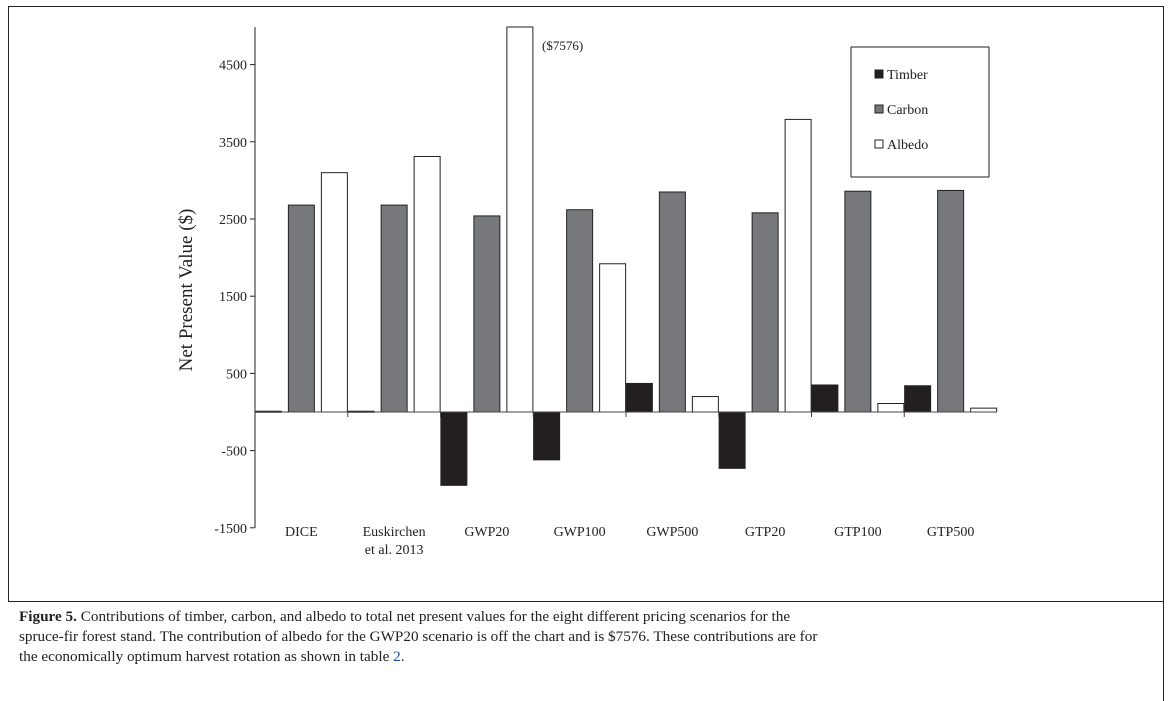 The width and height of the screenshot is (1171, 701). What do you see at coordinates (486, 532) in the screenshot?
I see `x-category-label: GWP20` at bounding box center [486, 532].